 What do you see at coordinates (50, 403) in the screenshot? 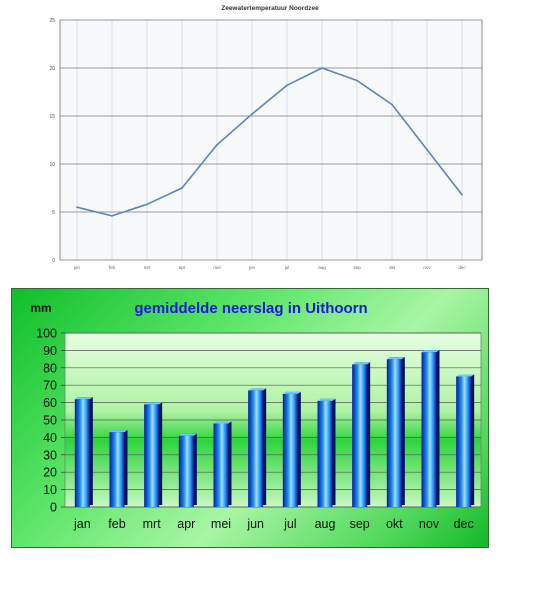
I see `y-tick-label: 60` at bounding box center [50, 403].